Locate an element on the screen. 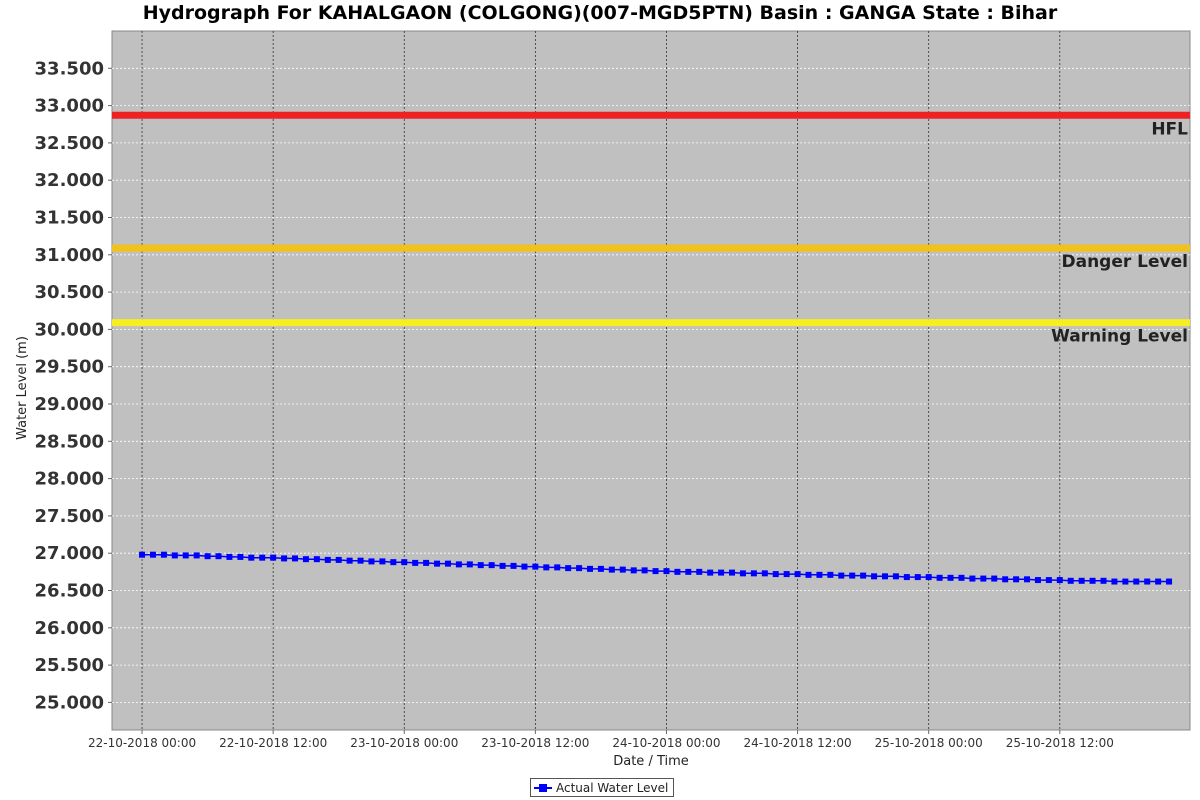  y-tick-label: 26.000 is located at coordinates (69, 628).